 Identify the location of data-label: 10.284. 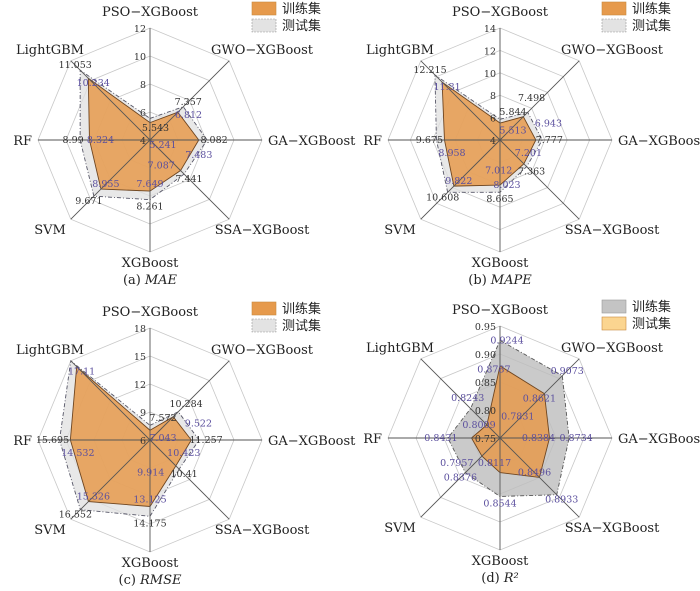
(185, 404).